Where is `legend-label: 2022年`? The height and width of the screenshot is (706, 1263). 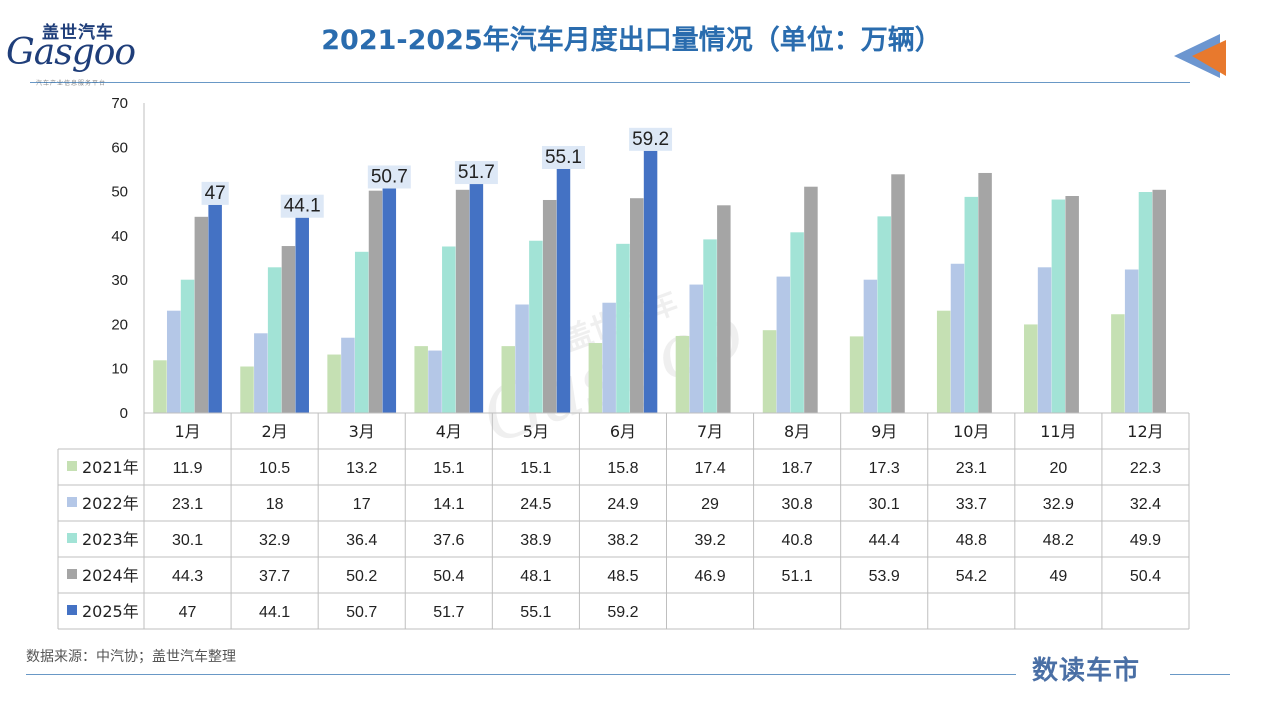 legend-label: 2022年 is located at coordinates (110, 503).